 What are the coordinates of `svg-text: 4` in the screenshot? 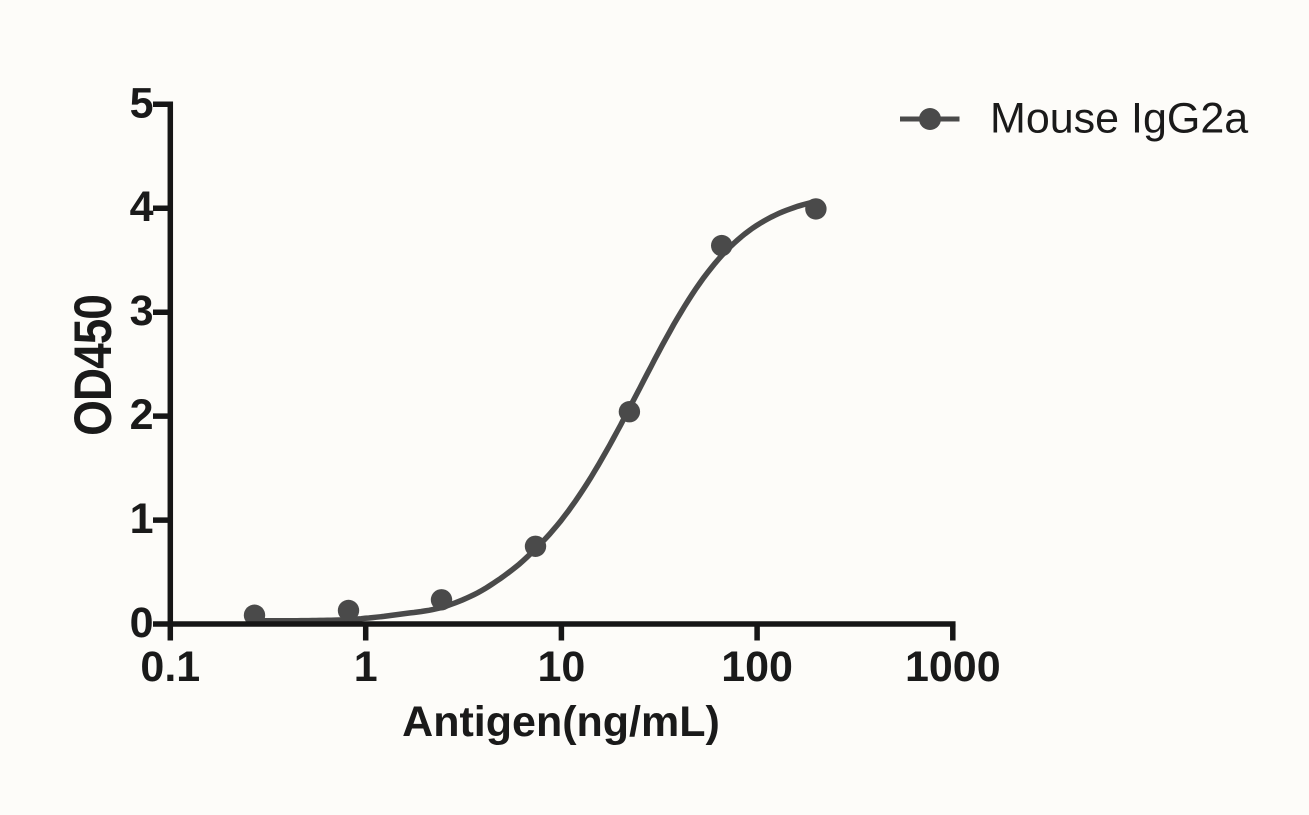 It's located at (142, 207).